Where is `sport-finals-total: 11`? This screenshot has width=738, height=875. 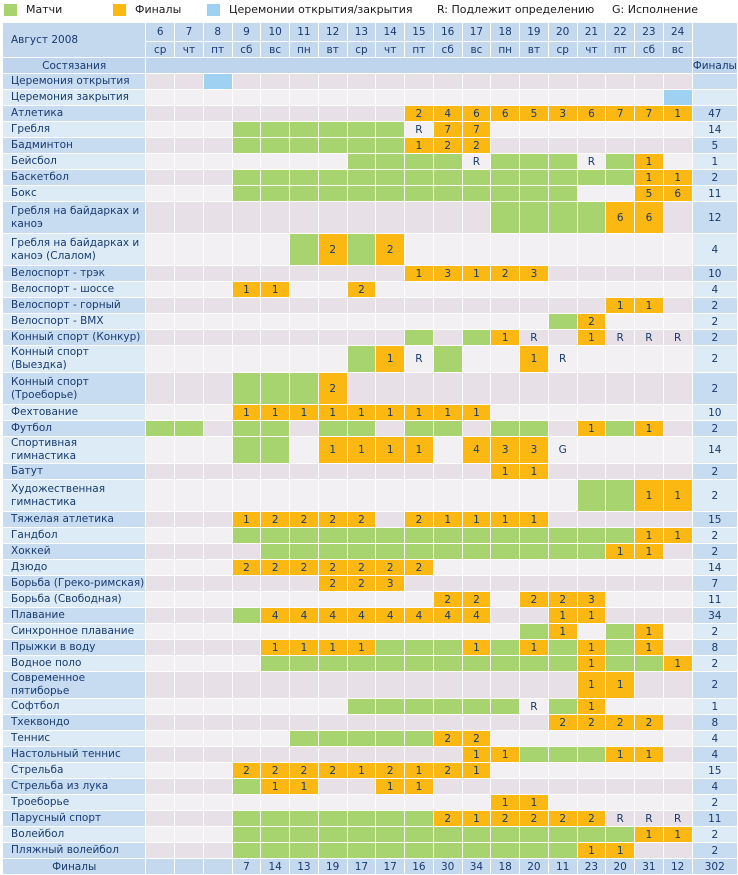
sport-finals-total: 11 is located at coordinates (714, 818).